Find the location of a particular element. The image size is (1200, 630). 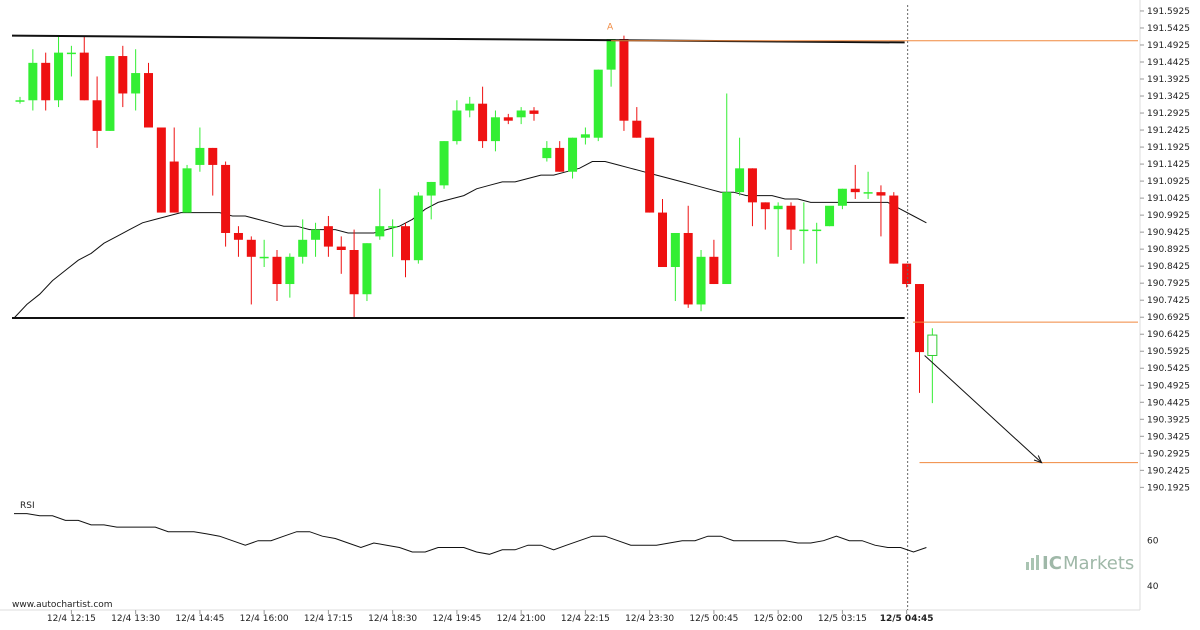

time-tick-label: 12/4 18:30 is located at coordinates (392, 619).